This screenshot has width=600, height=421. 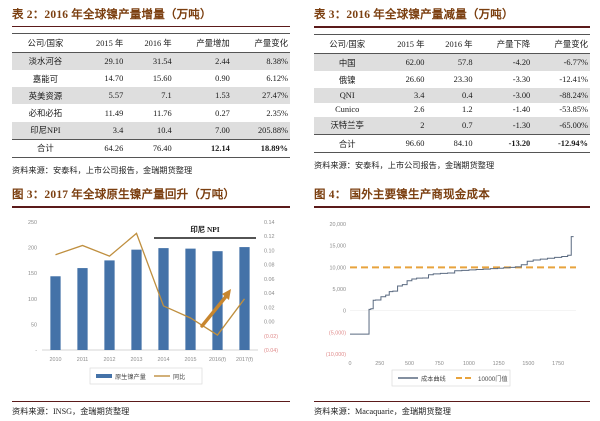 What do you see at coordinates (36, 351) in the screenshot?
I see `y-axis-tick-left: -` at bounding box center [36, 351].